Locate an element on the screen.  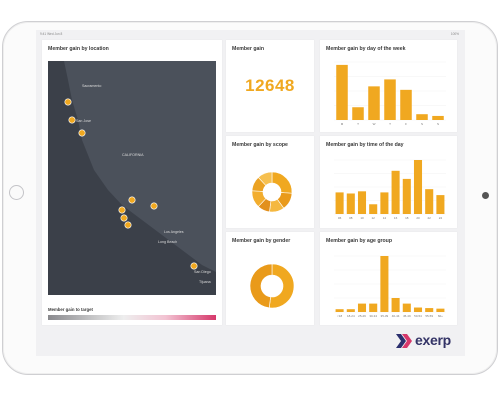
card-title-time-of-day: Member gain by time of the day is located at coordinates (365, 145).